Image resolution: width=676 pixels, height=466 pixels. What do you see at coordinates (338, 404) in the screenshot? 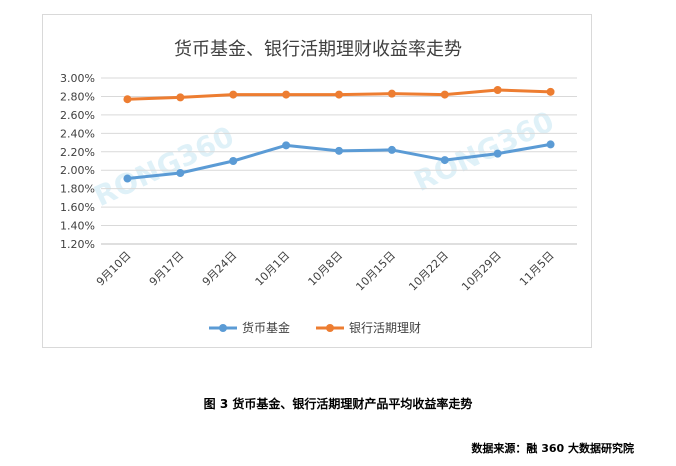
I see `figure-caption: 图 3 货币基金、银行活期理财产品平均收益率走势` at bounding box center [338, 404].